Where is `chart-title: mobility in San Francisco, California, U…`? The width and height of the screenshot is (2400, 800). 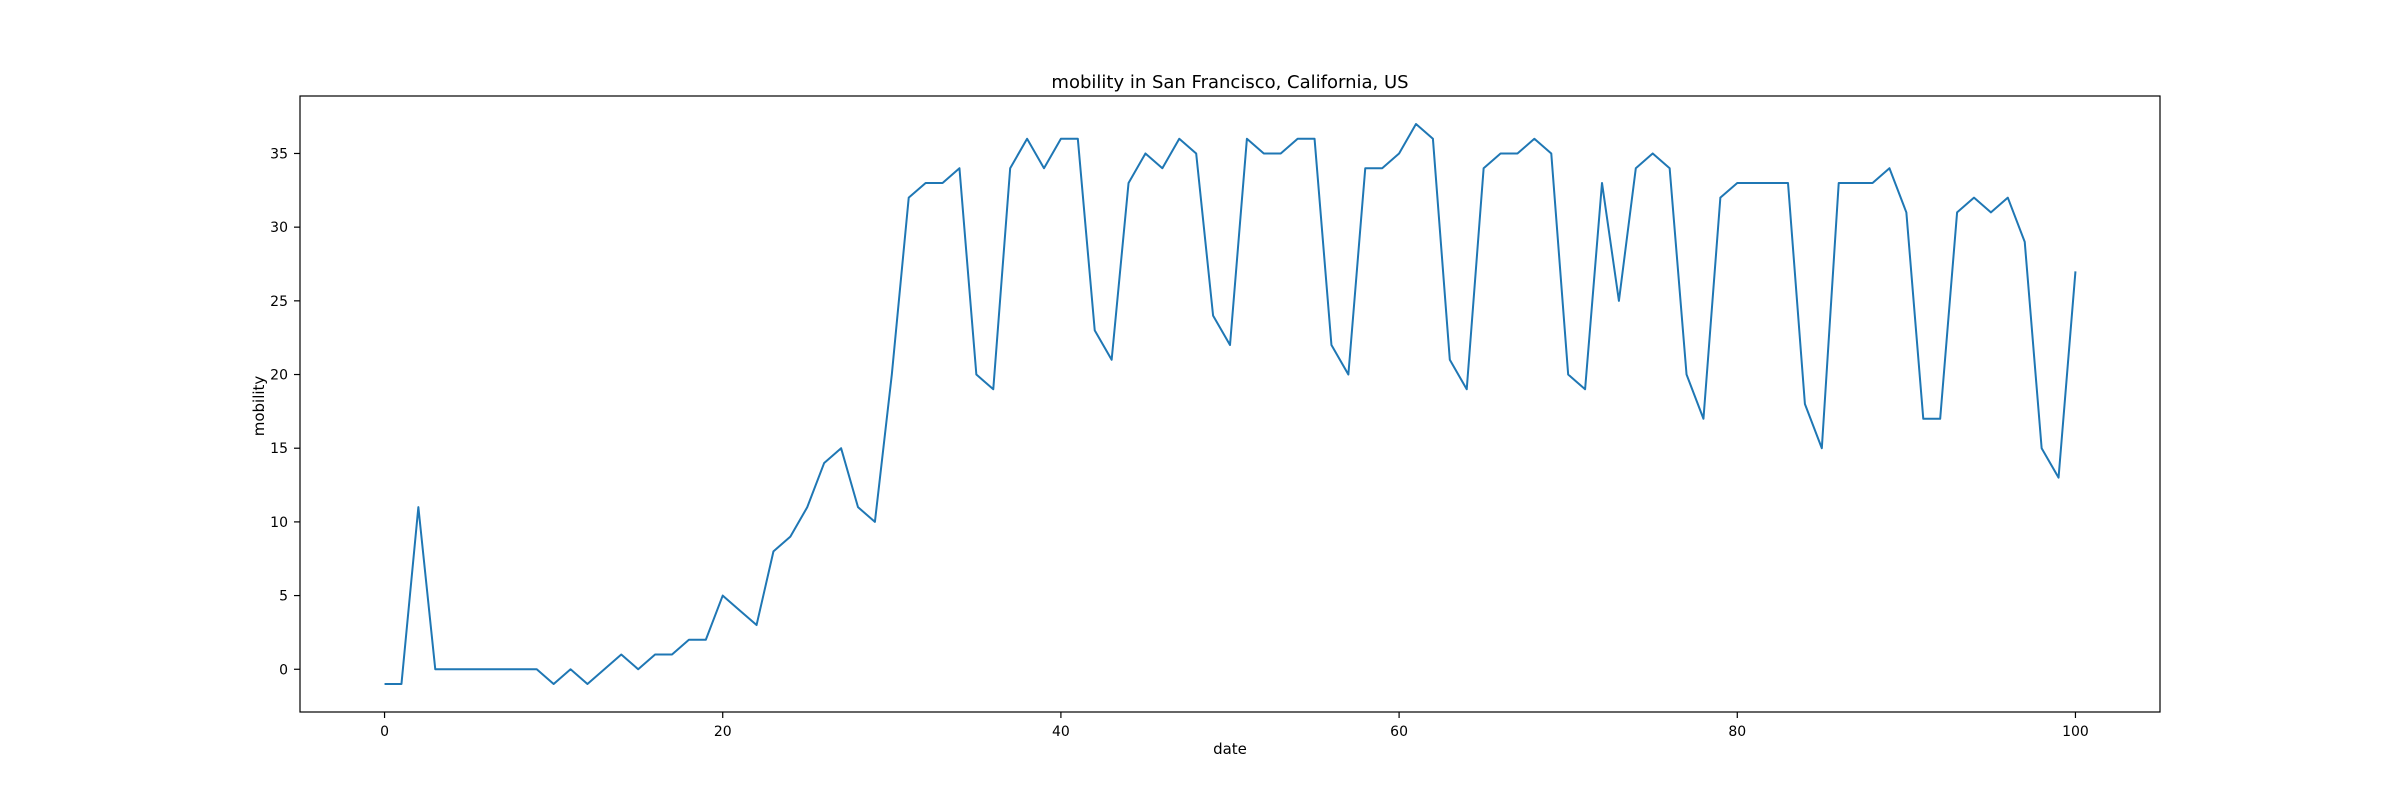 chart-title: mobility in San Francisco, California, U… is located at coordinates (1229, 82).